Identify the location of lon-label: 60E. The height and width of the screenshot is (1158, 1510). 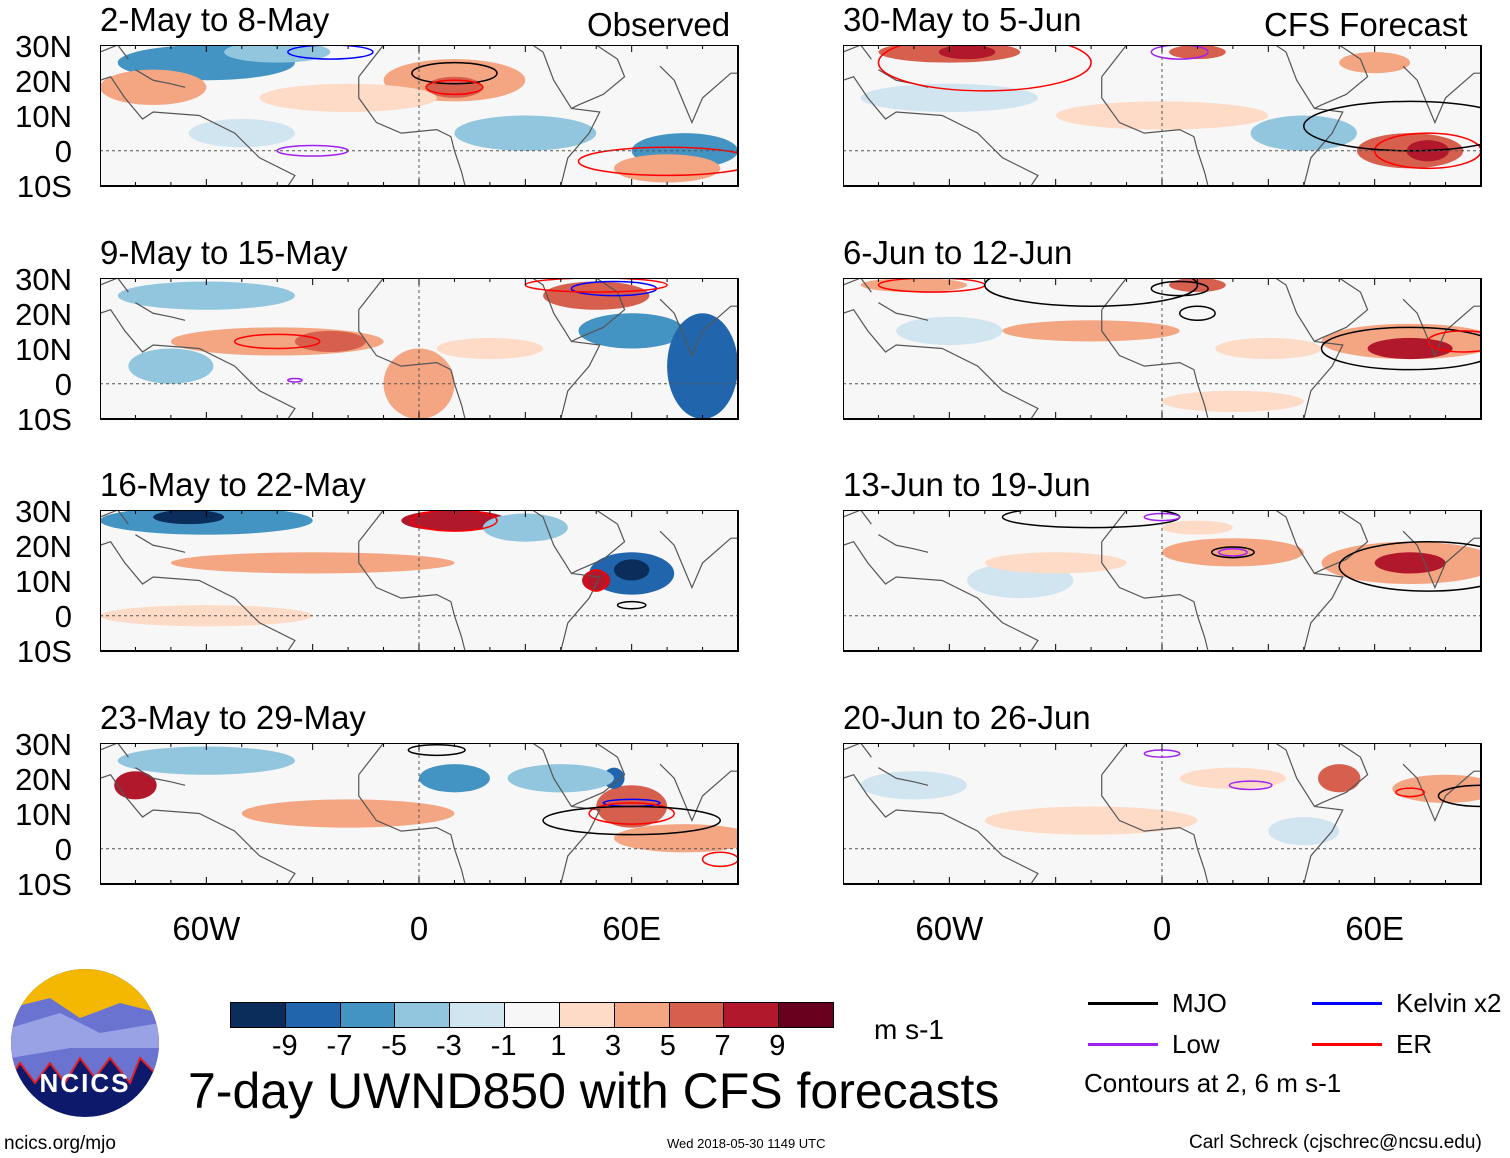
(1375, 928).